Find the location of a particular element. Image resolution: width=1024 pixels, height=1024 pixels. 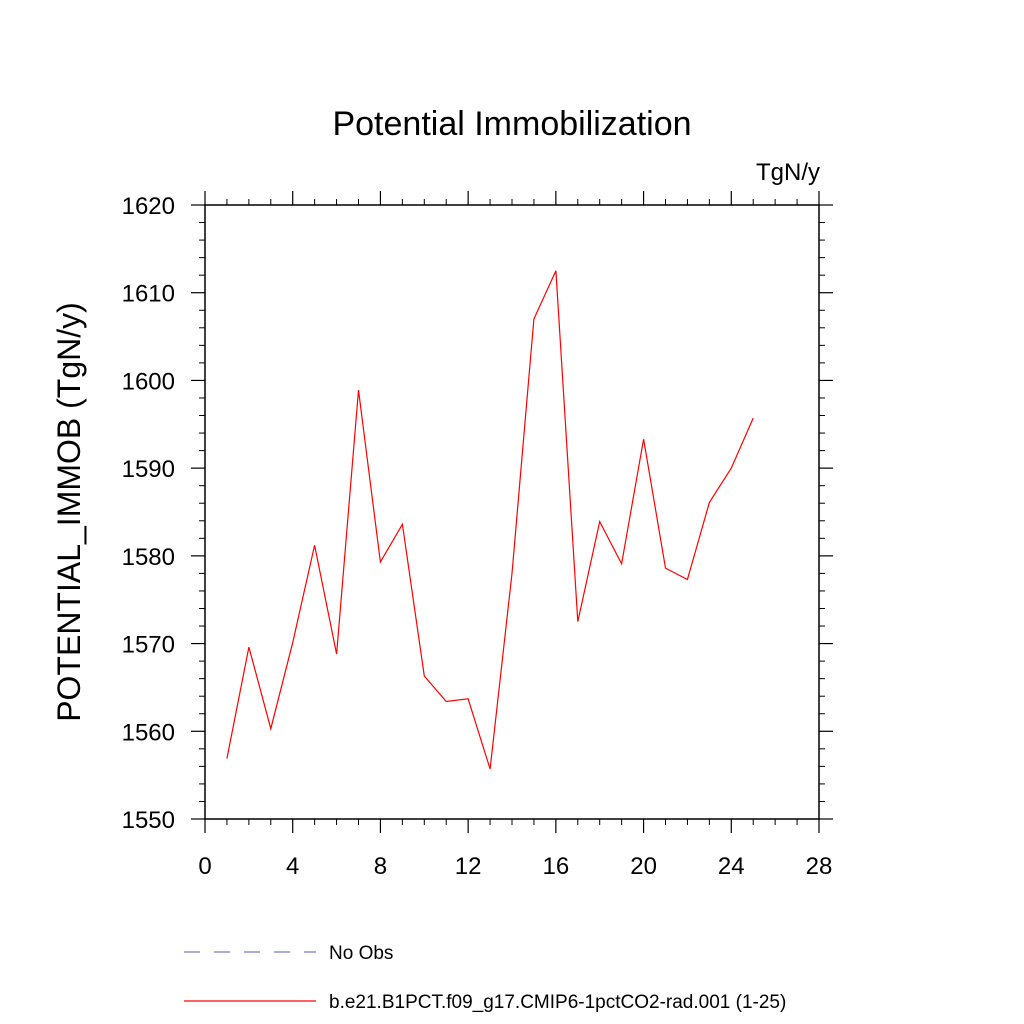

x-tick-label: 0 is located at coordinates (204, 866).